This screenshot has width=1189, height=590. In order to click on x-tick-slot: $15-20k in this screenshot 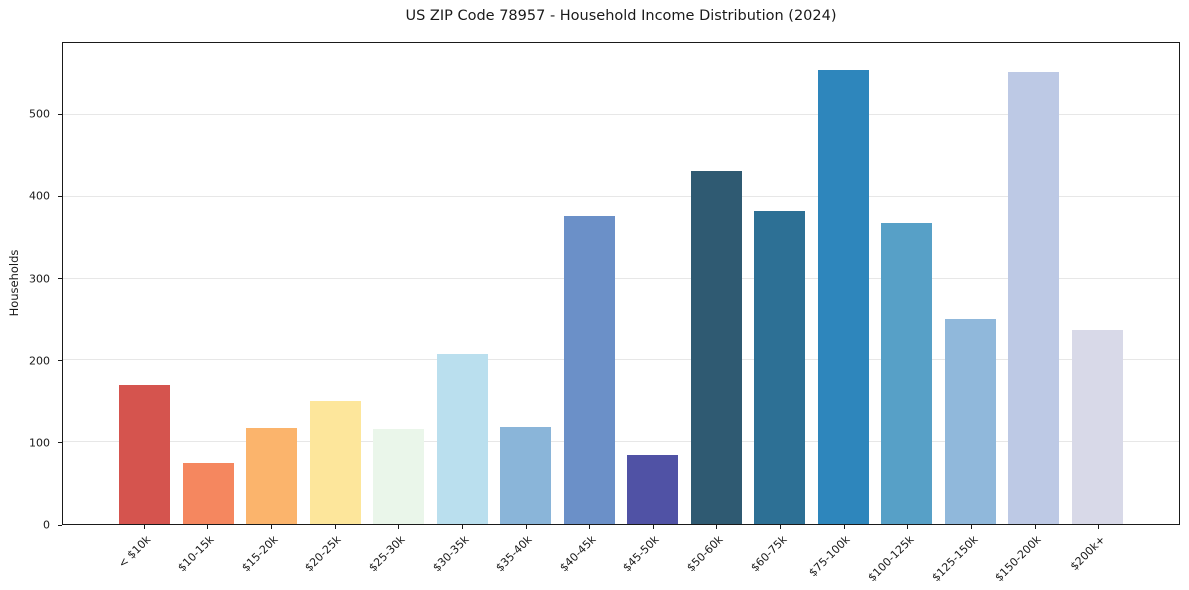, I will do `click(271, 557)`.